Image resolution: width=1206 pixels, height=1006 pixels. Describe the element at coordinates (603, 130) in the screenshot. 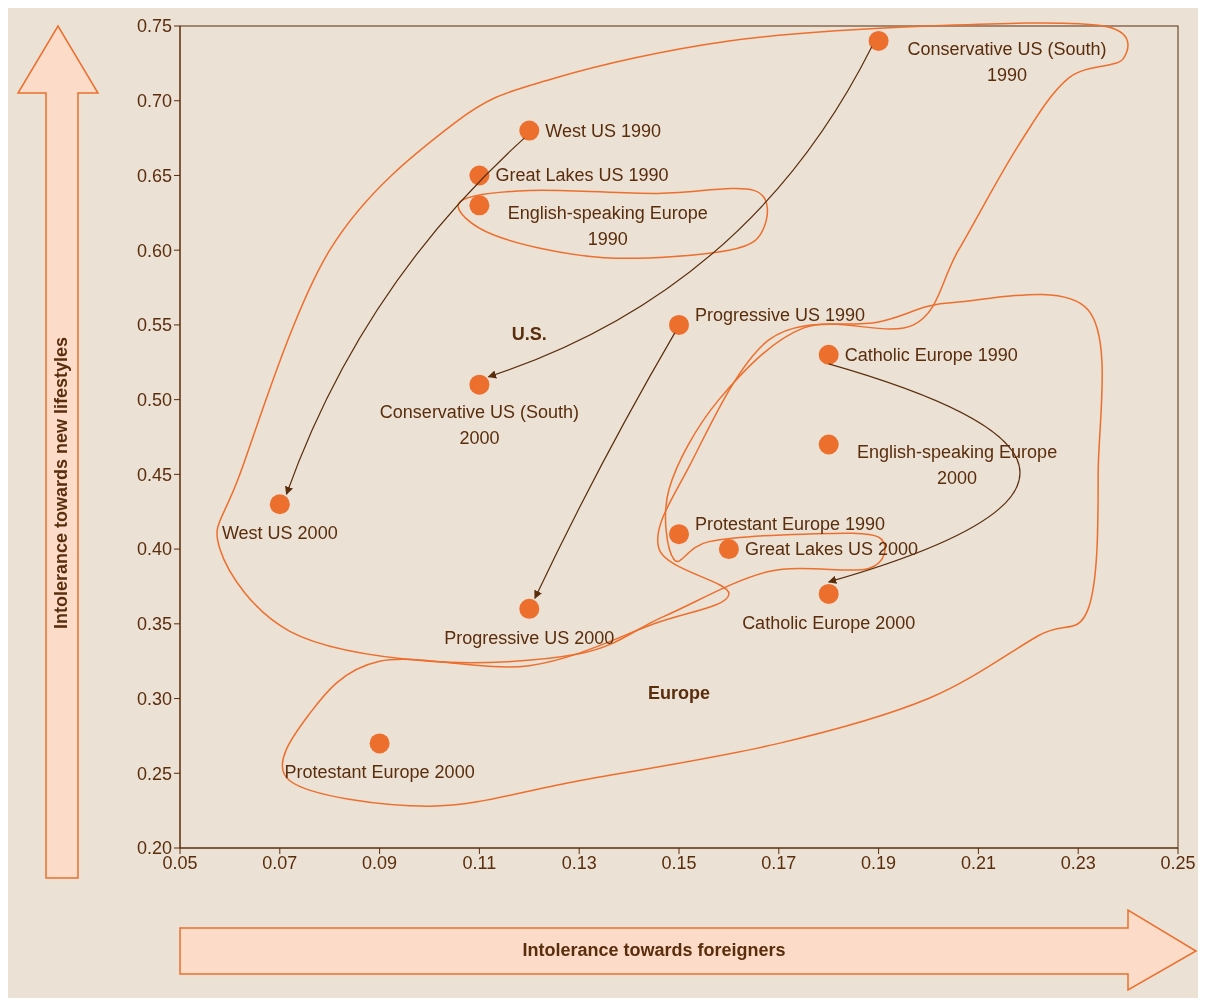

I see `annotation: West US 1990` at that location.